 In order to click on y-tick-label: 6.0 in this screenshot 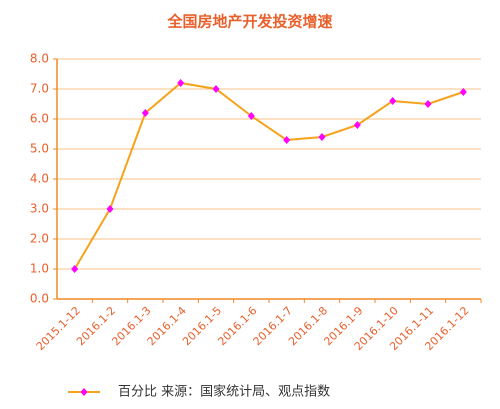, I will do `click(39, 119)`.